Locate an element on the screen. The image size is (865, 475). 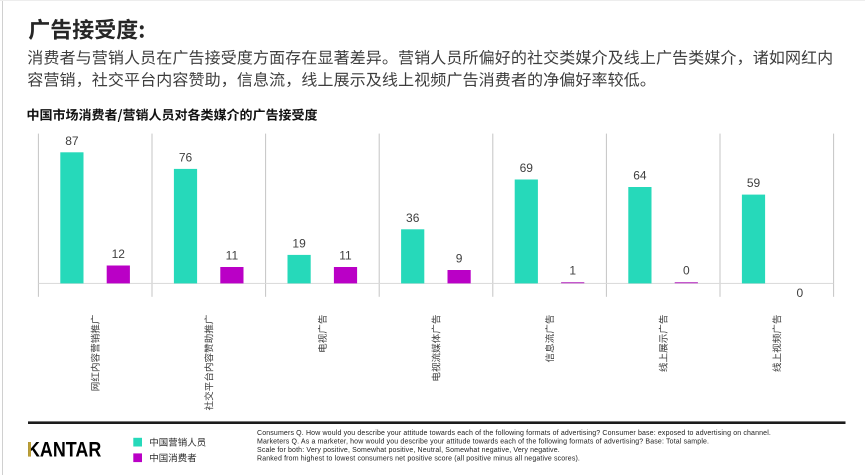
svg-text: 9 is located at coordinates (459, 259).